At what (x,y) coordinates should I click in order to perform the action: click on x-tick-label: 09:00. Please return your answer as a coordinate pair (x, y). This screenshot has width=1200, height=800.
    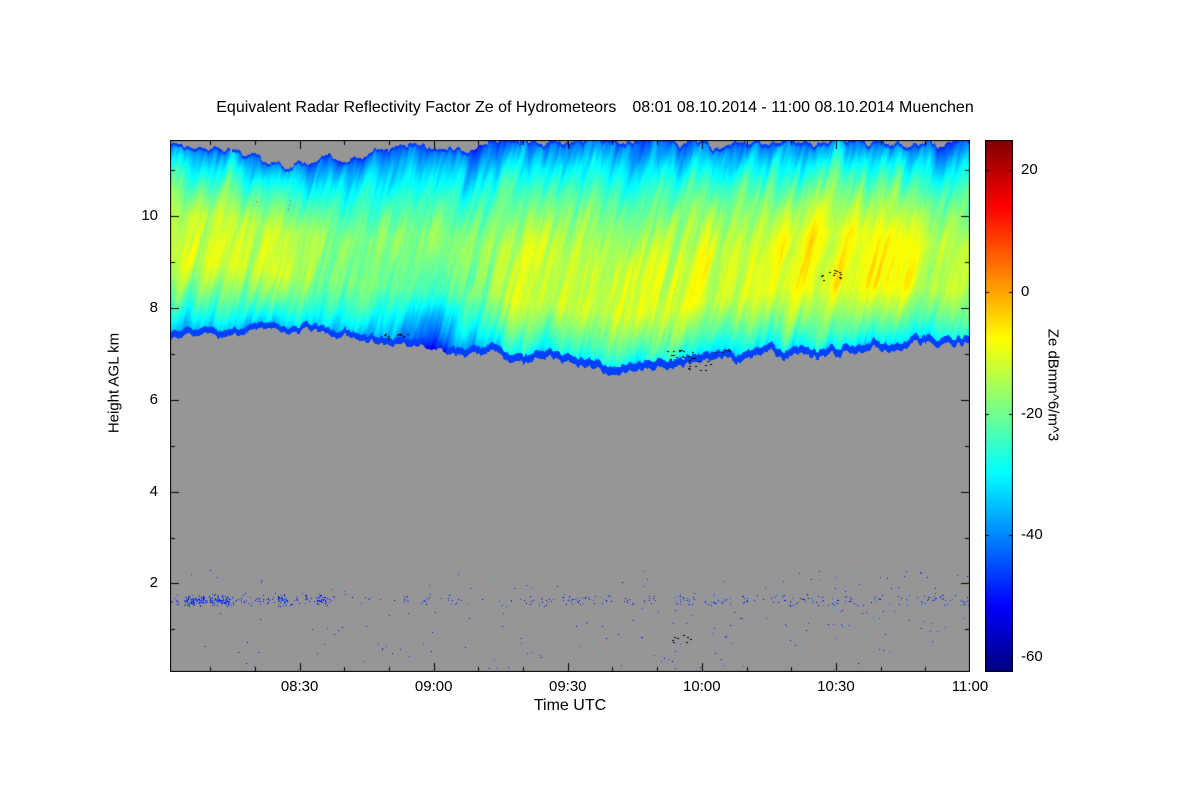
    Looking at the image, I should click on (433, 686).